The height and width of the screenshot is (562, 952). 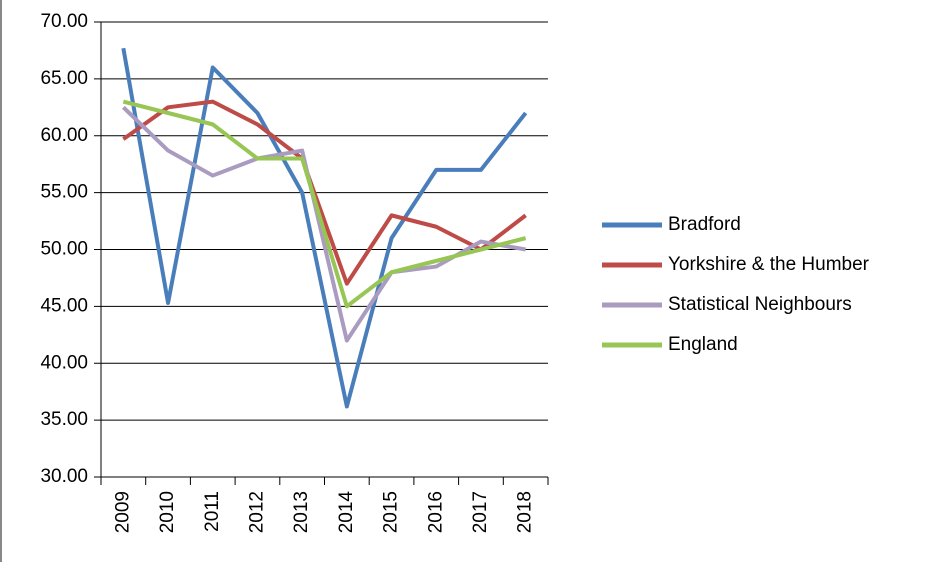 I want to click on legend-label: Yorkshire & the Humber, so click(x=769, y=264).